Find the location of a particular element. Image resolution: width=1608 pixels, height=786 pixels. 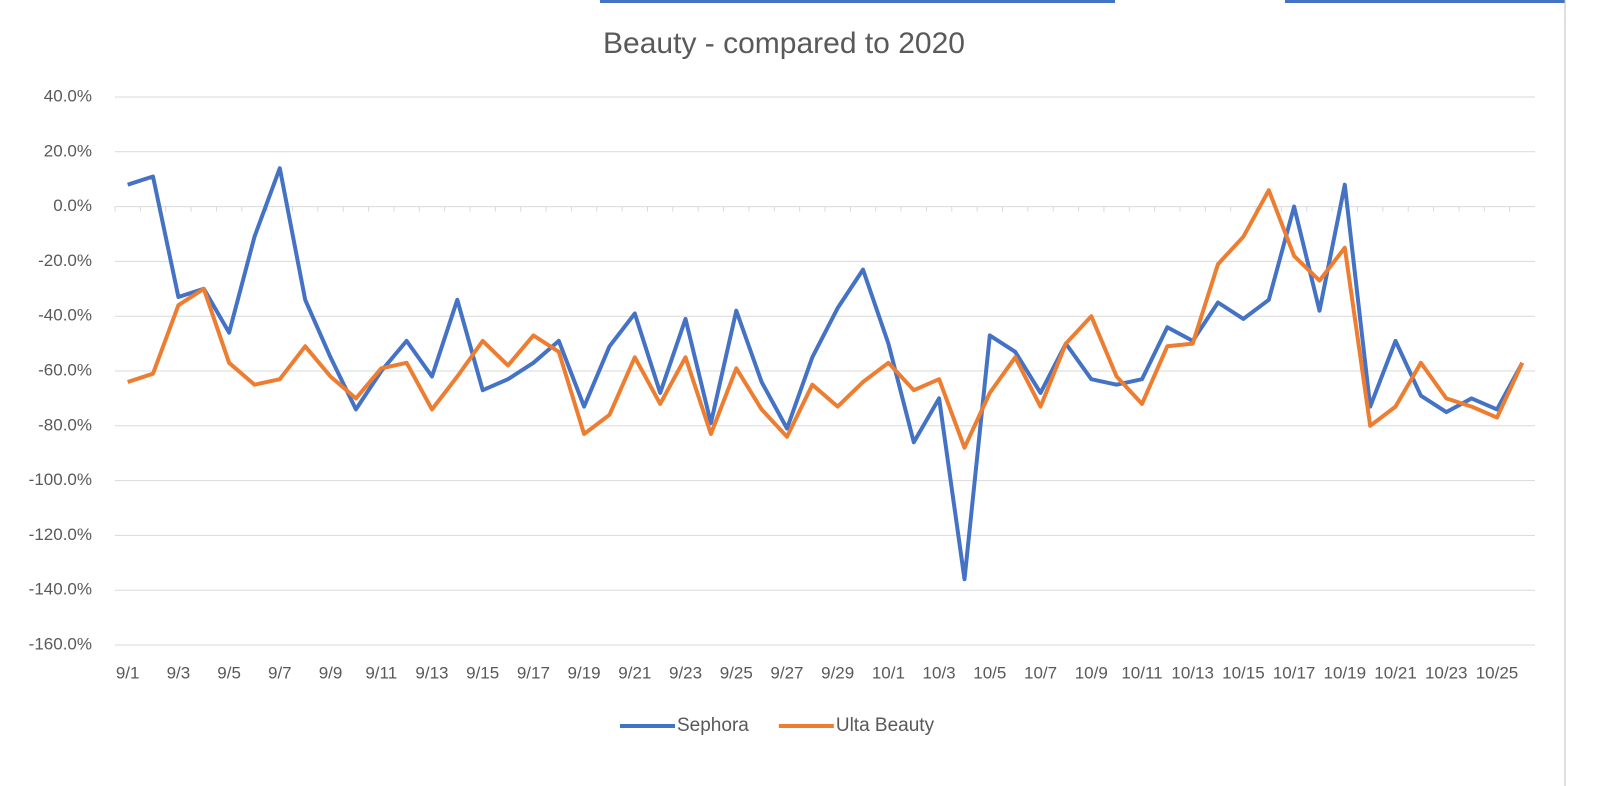

x-tick-label: 9/19 is located at coordinates (584, 672).